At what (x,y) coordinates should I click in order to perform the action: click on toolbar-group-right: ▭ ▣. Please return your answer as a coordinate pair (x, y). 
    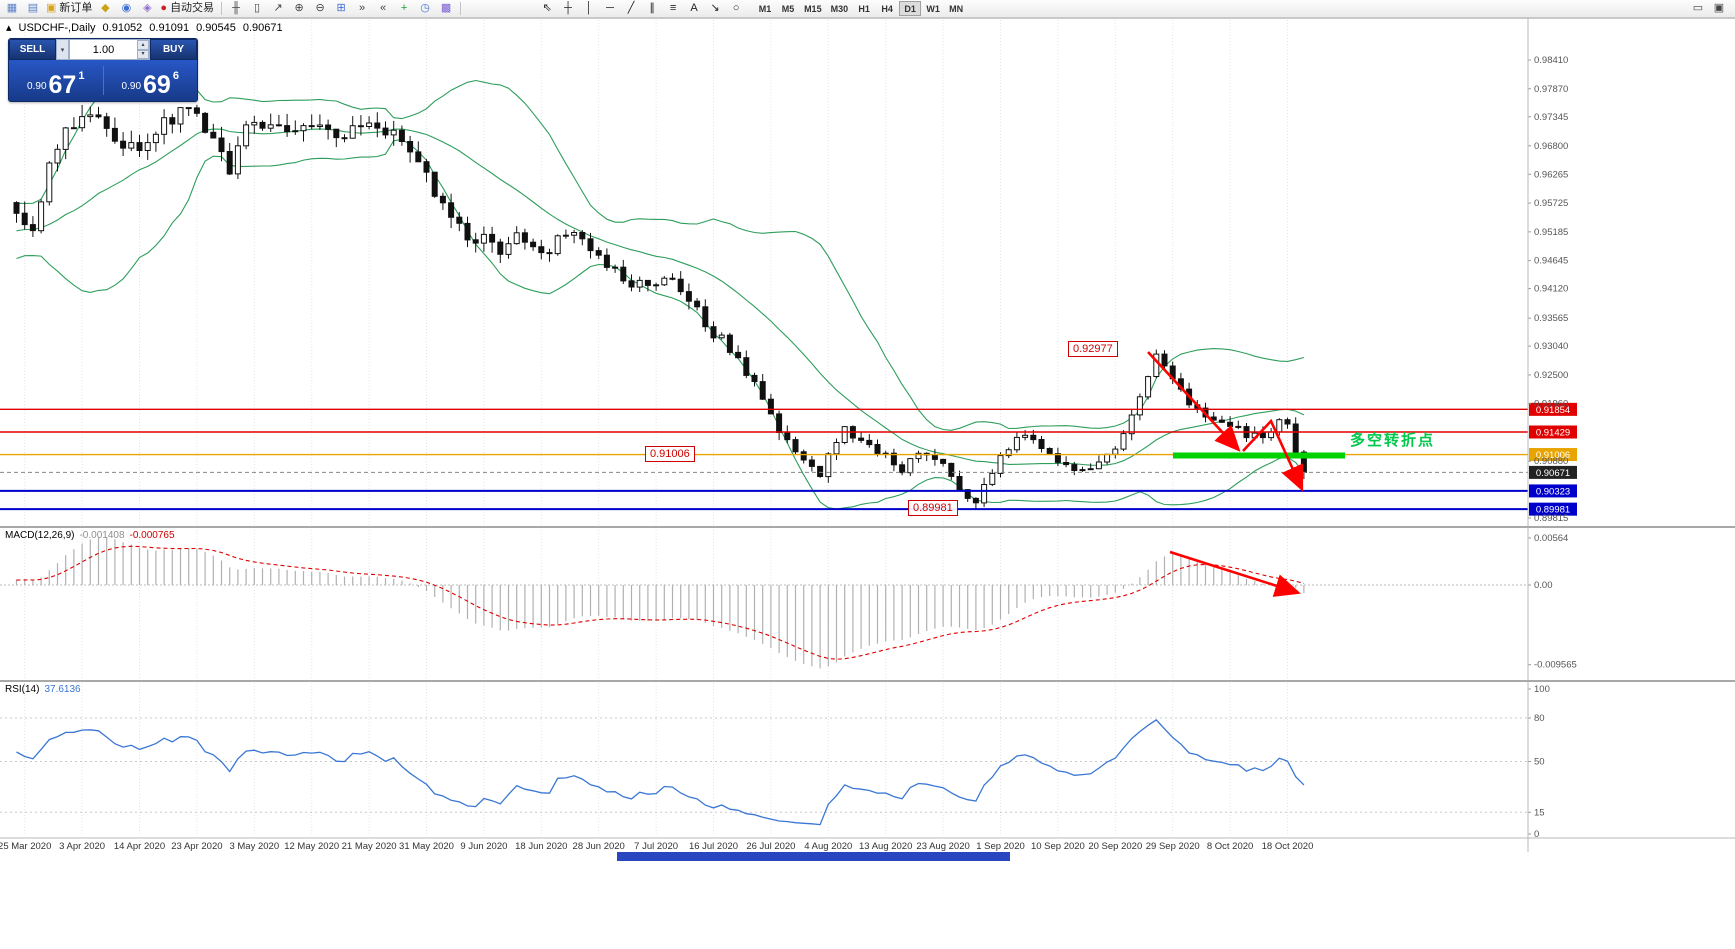
    Looking at the image, I should click on (1708, 9).